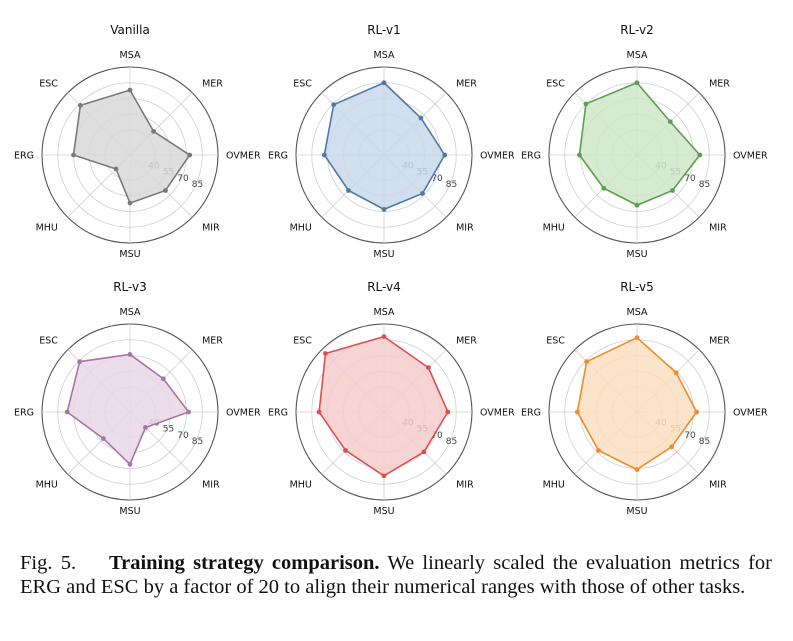 Image resolution: width=793 pixels, height=641 pixels. I want to click on caption-bold: Training strategy comparison., so click(244, 563).